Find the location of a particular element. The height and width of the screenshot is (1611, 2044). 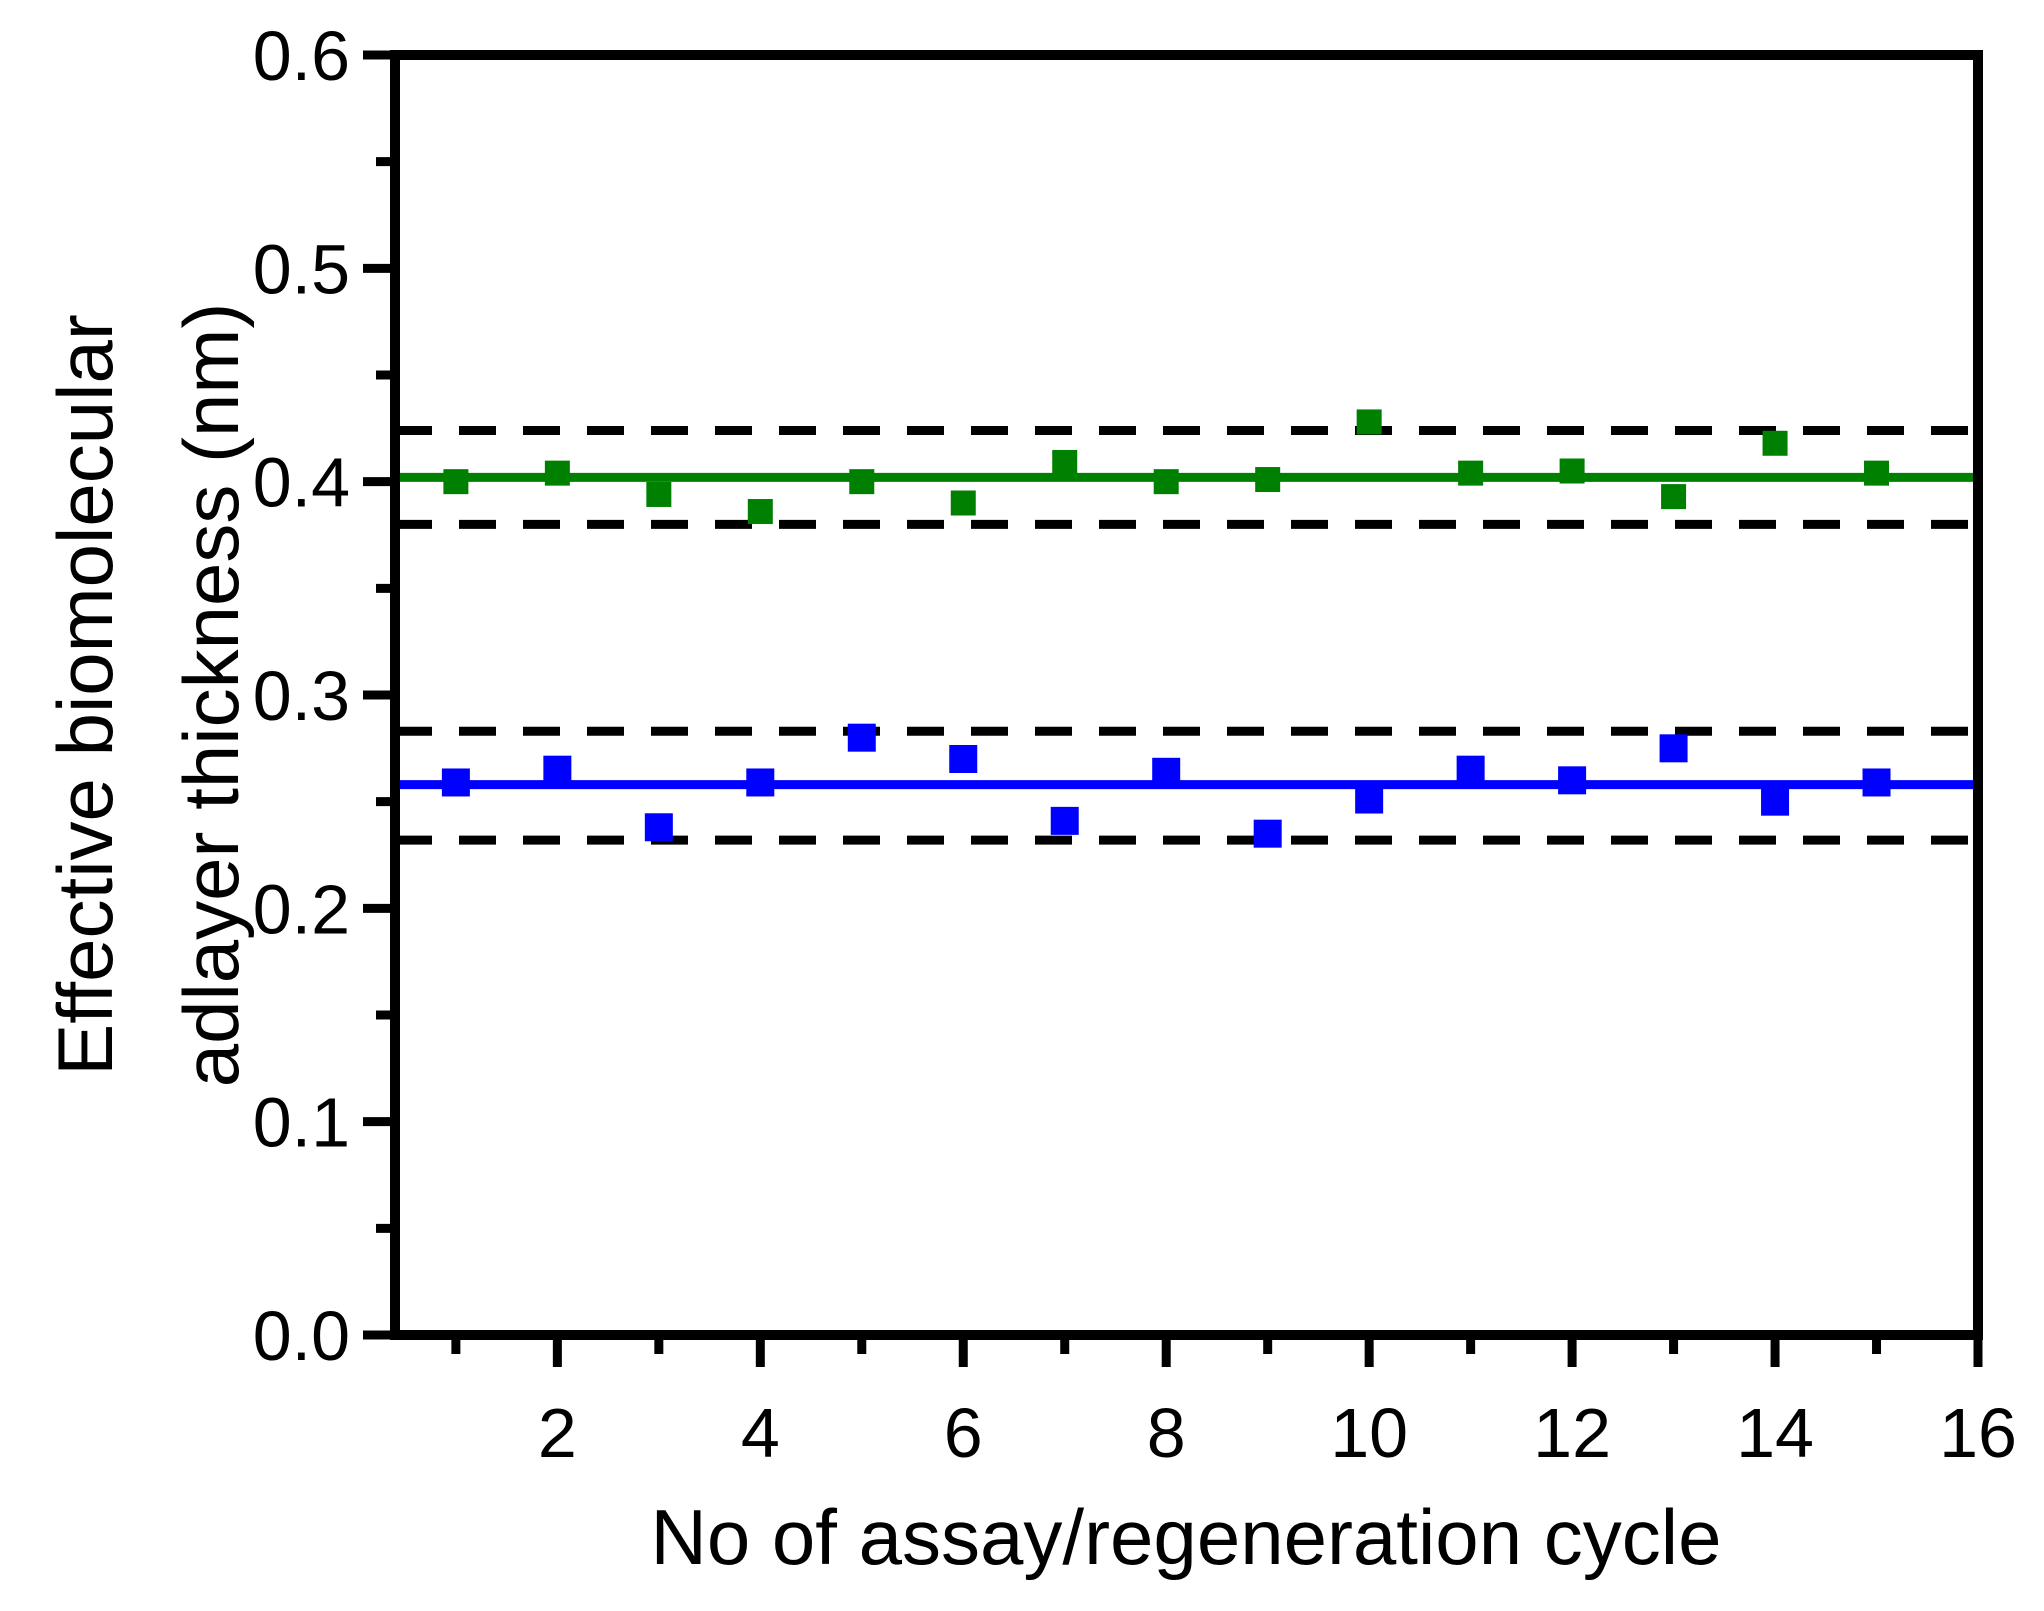

y-tick-label-0.0: 0.0 is located at coordinates (301, 1336).